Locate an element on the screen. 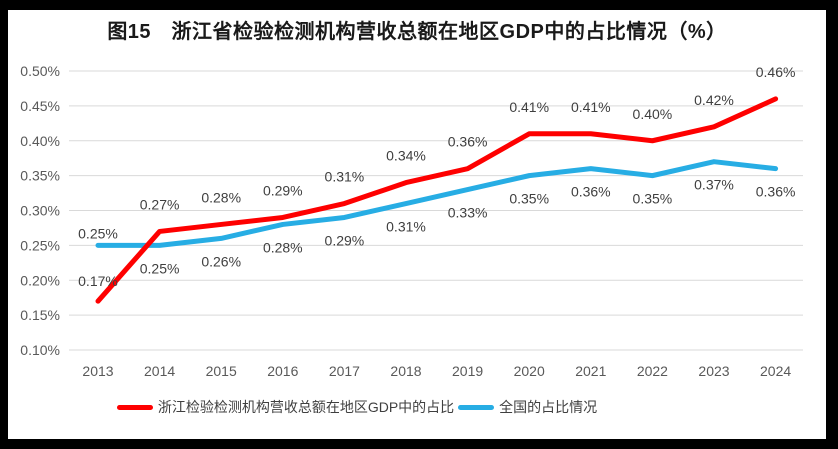  y-axis-tick-label: 0.20% is located at coordinates (40, 280).